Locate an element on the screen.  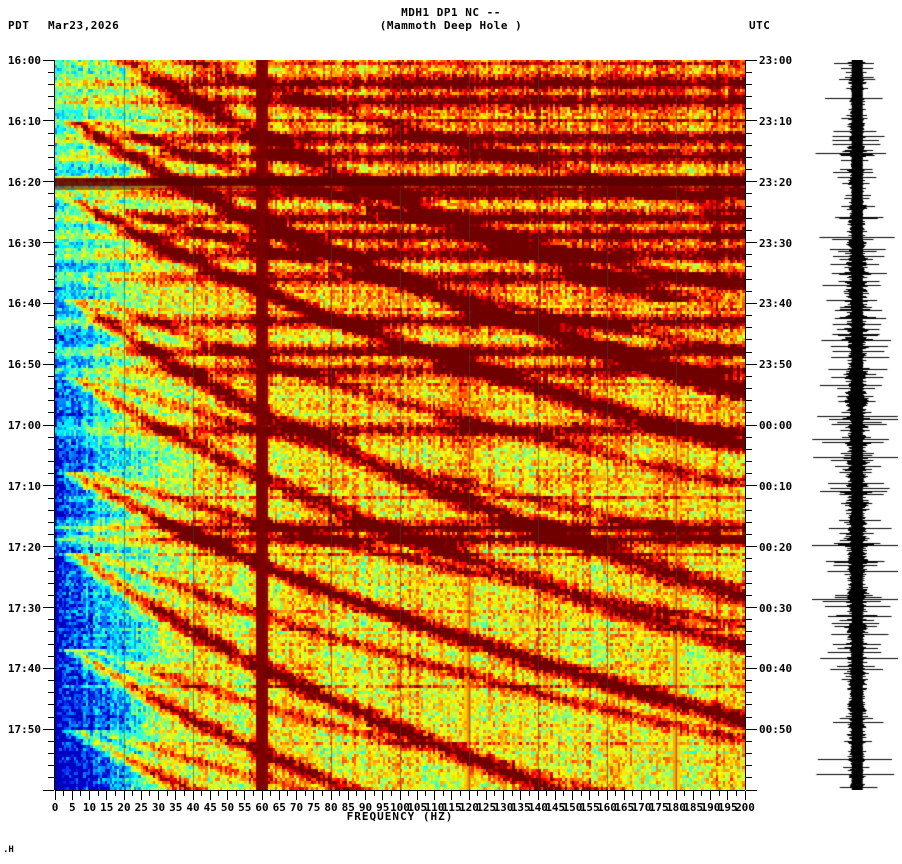
frequency-label: 145 is located at coordinates (555, 807).